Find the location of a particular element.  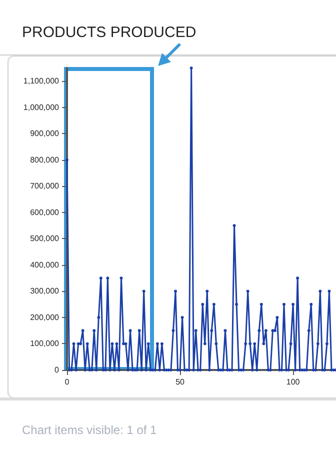

y-tick-label: 700,000 is located at coordinates (45, 186).